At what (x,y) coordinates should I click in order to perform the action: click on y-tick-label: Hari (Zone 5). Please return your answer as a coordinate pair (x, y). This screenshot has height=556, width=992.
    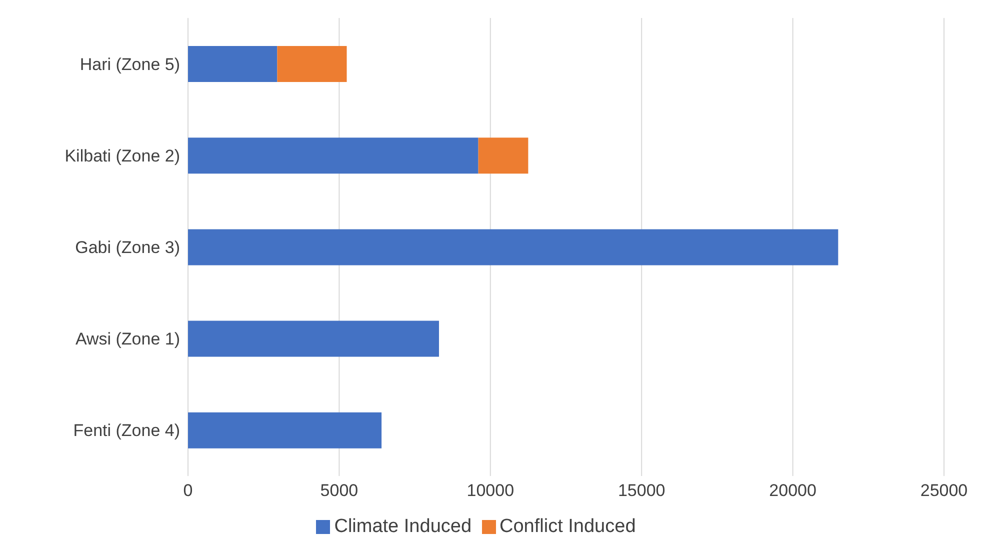
    Looking at the image, I should click on (130, 64).